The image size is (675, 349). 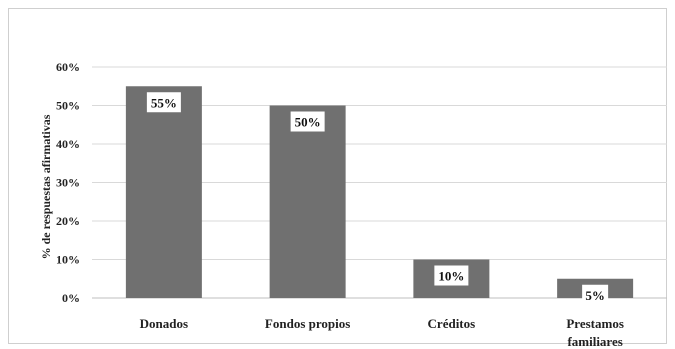 I want to click on y-tick-label: 50%, so click(x=68, y=106).